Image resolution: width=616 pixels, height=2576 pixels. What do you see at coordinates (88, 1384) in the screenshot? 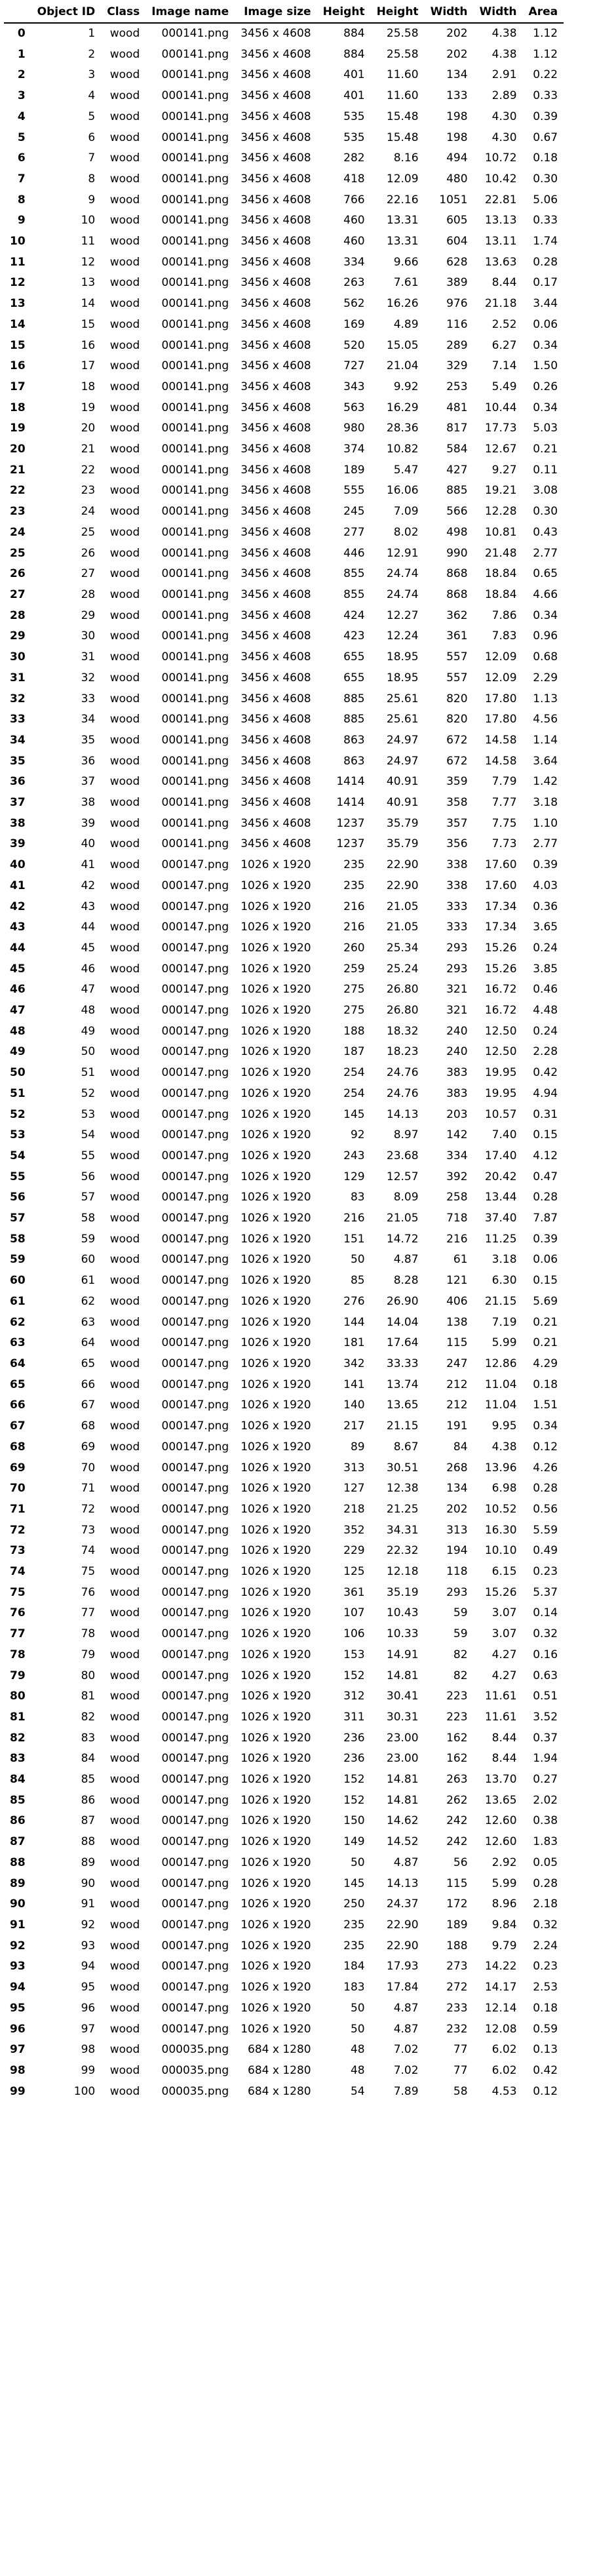
I see `table-cell: 66` at bounding box center [88, 1384].